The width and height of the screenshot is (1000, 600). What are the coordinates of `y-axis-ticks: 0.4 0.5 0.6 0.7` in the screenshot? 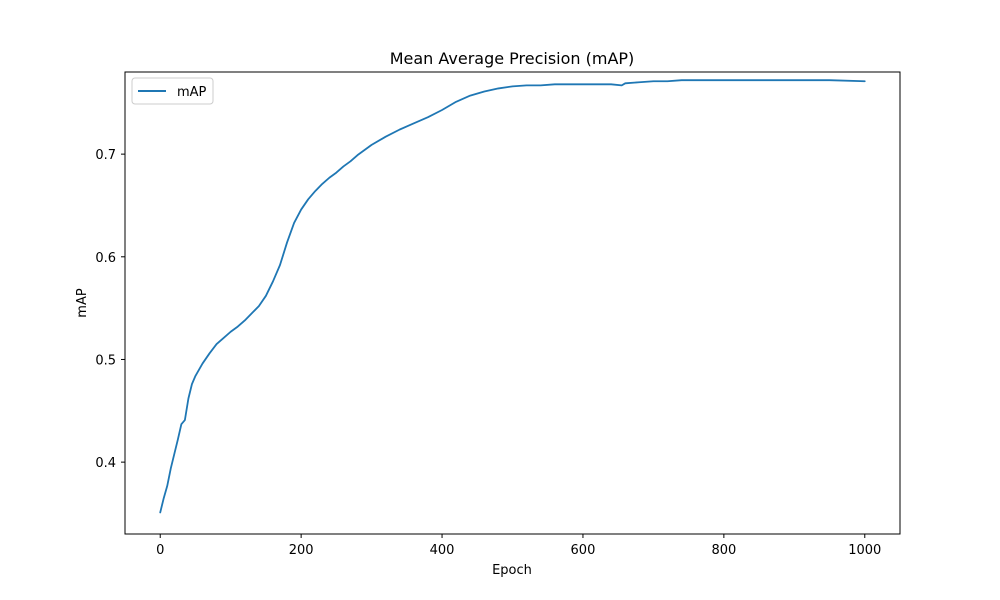 It's located at (110, 309).